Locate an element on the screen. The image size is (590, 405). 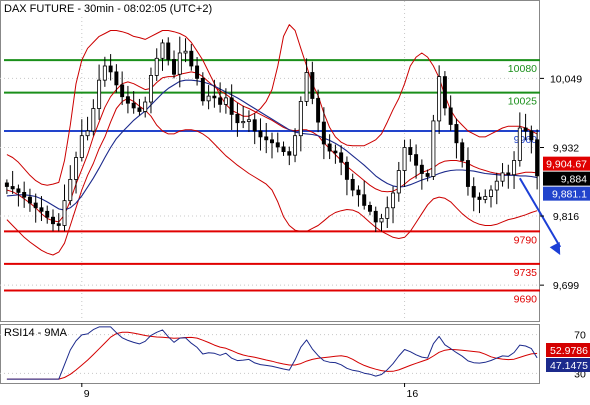
rsi-panel is located at coordinates (270, 354).